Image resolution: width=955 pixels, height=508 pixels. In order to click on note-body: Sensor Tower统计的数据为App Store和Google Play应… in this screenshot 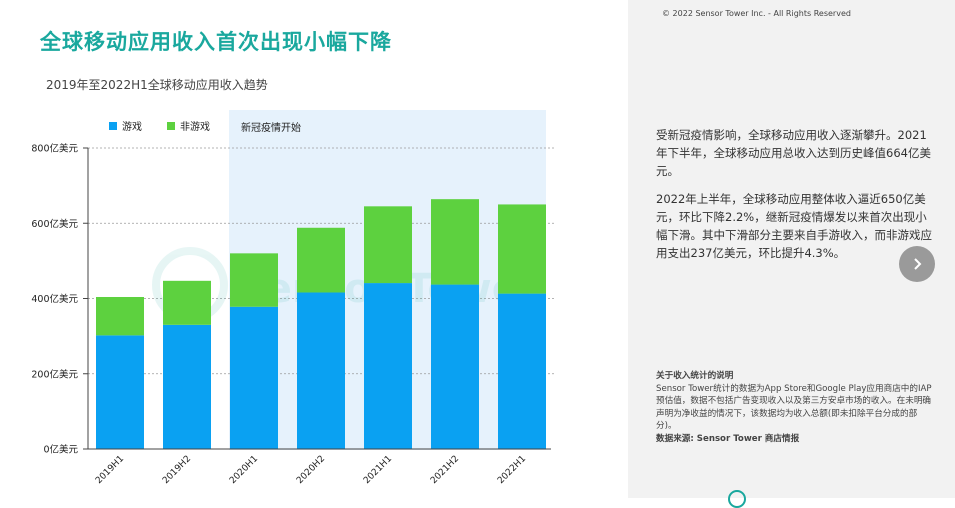, I will do `click(794, 407)`.